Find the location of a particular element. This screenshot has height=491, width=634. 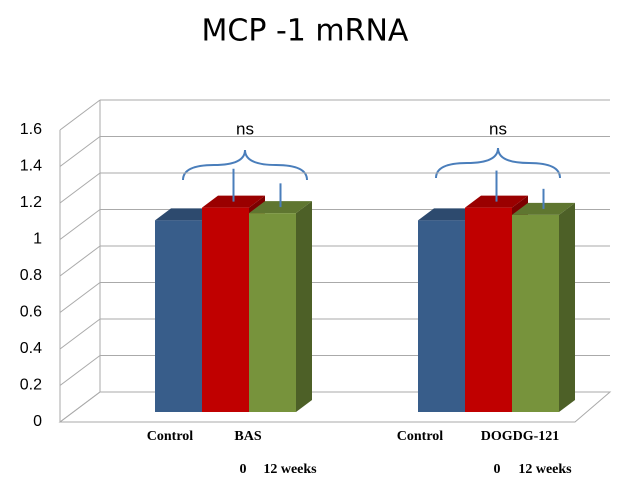

y-tick-label: 0 is located at coordinates (37, 421).